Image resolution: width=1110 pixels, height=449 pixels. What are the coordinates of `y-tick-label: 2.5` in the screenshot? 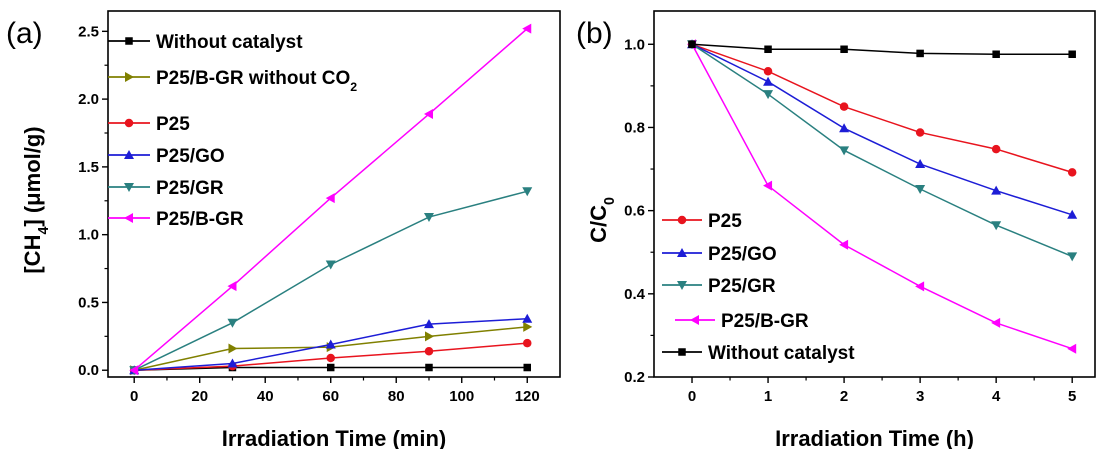 It's located at (88, 31).